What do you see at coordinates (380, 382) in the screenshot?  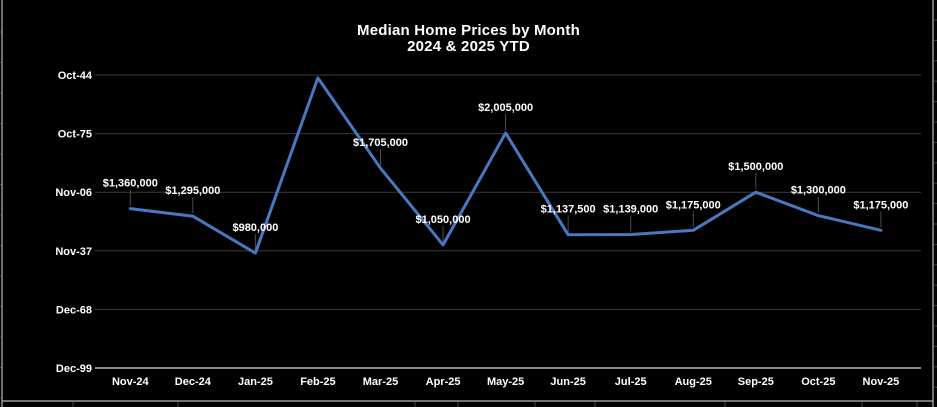 I see `x-axis-tick-label: Mar-25` at bounding box center [380, 382].